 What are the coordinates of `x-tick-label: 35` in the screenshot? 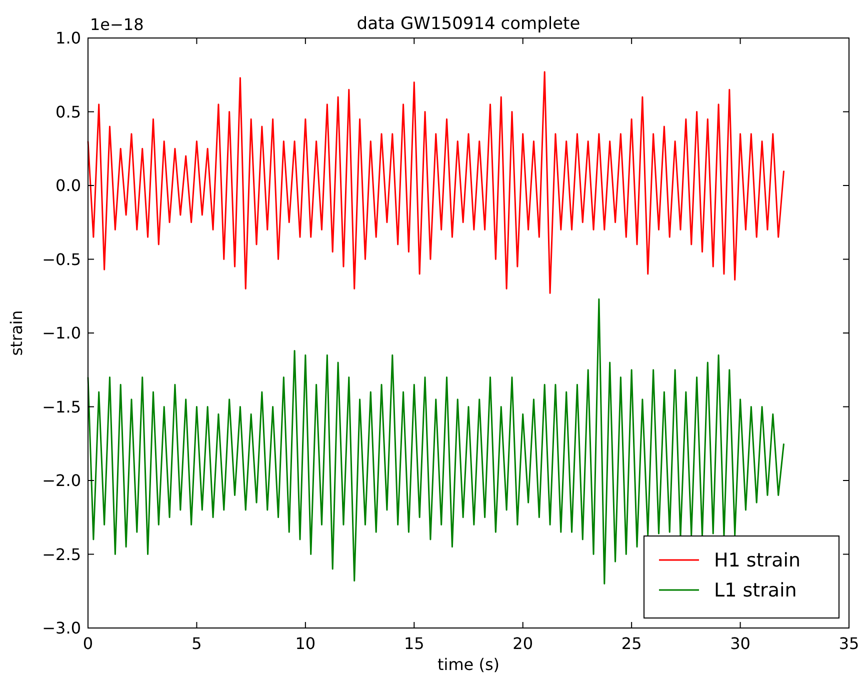 It's located at (849, 643).